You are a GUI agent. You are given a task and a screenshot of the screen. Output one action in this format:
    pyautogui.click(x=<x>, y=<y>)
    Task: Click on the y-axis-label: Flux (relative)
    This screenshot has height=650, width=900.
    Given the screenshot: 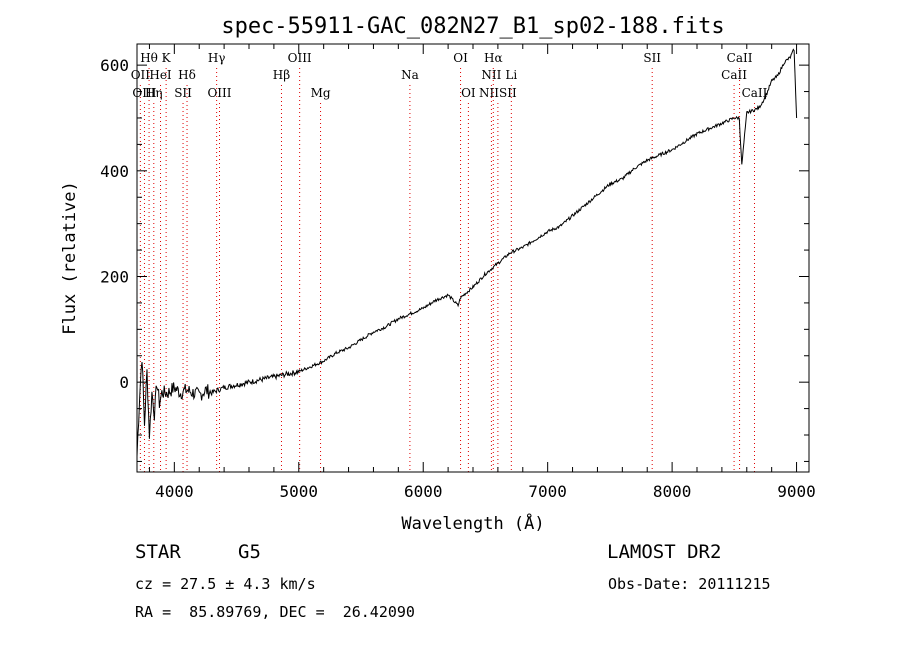 What is the action you would take?
    pyautogui.click(x=70, y=258)
    